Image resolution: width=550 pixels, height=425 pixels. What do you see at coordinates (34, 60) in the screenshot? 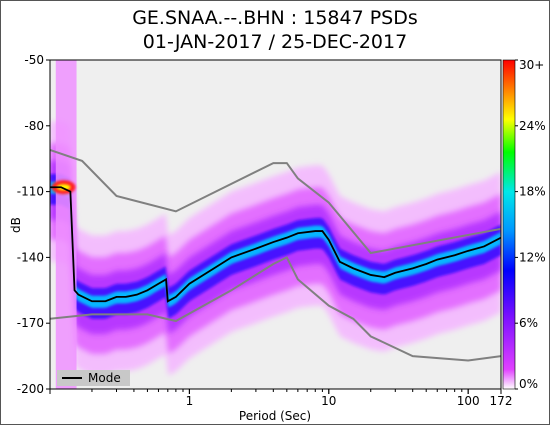
I see `y-tick-label: -50` at bounding box center [34, 60].